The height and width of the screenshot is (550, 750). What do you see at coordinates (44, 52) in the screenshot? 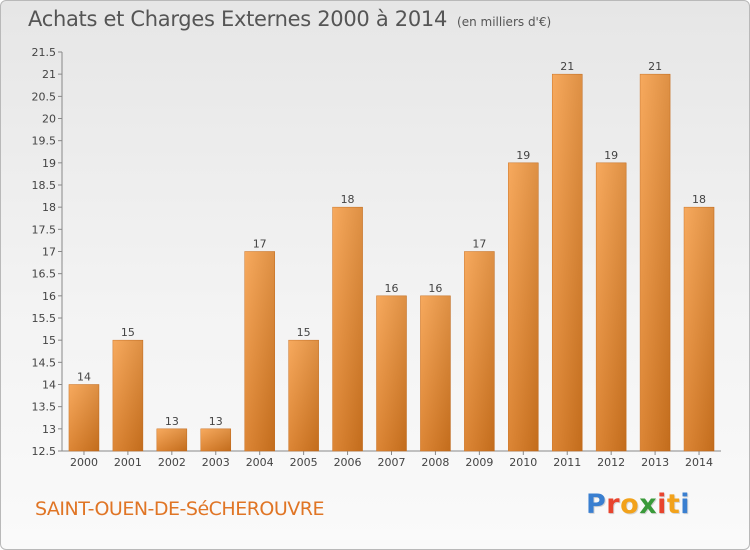
I see `y-tick-label: 21.5` at bounding box center [44, 52].